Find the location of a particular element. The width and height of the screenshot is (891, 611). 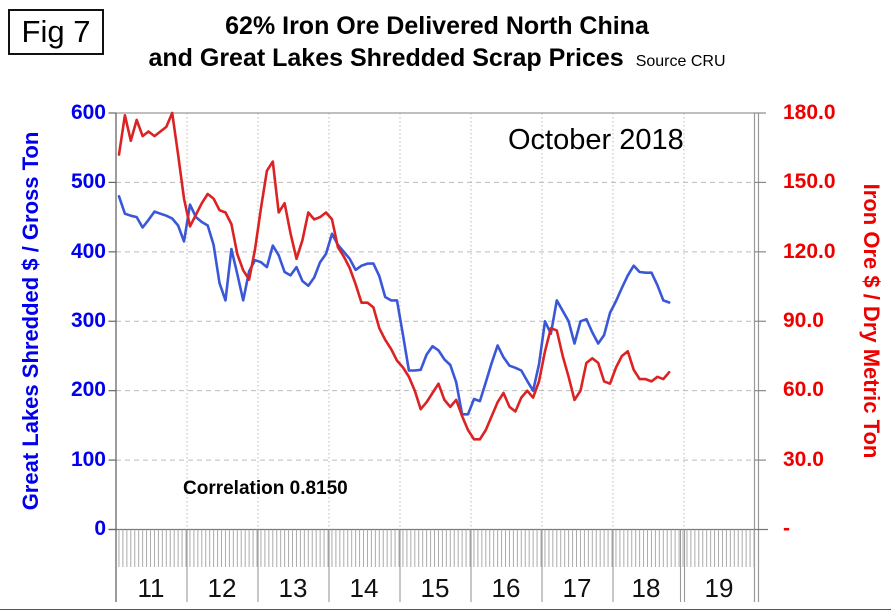

x-tick-2013: 13 is located at coordinates (293, 588).